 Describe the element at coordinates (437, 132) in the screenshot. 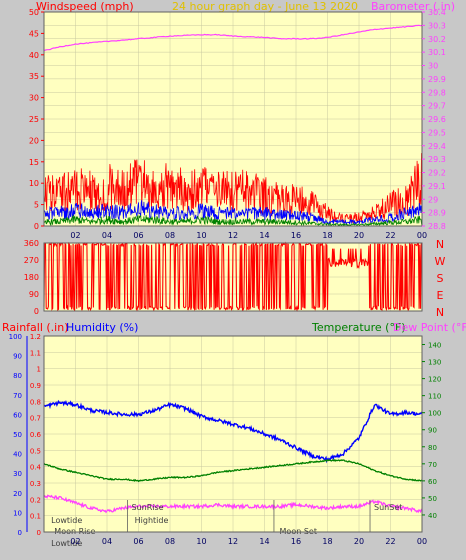

I see `barometer-tick: 29.5` at that location.